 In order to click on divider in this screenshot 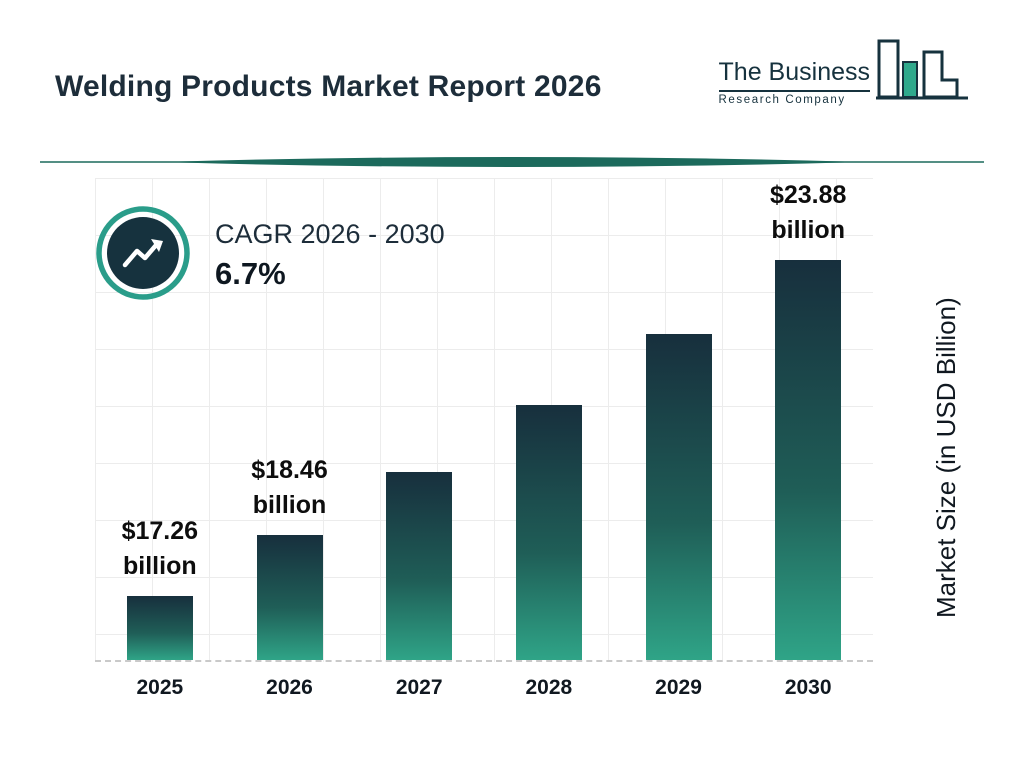, I will do `click(512, 162)`.